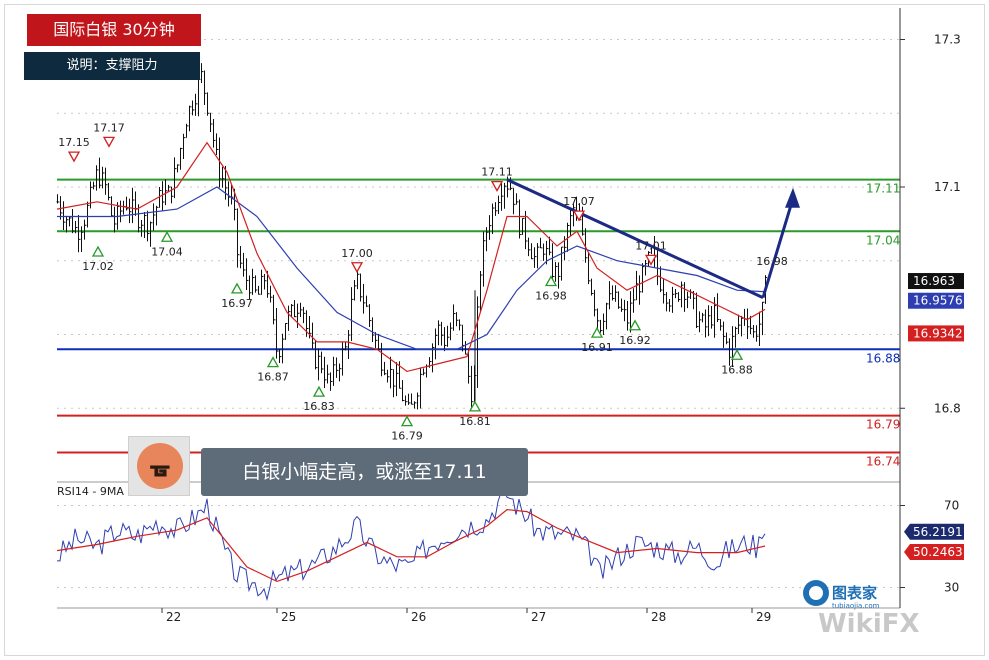  Describe the element at coordinates (90, 491) in the screenshot. I see `rsi-panel-title: RSI14 - 9MA` at that location.